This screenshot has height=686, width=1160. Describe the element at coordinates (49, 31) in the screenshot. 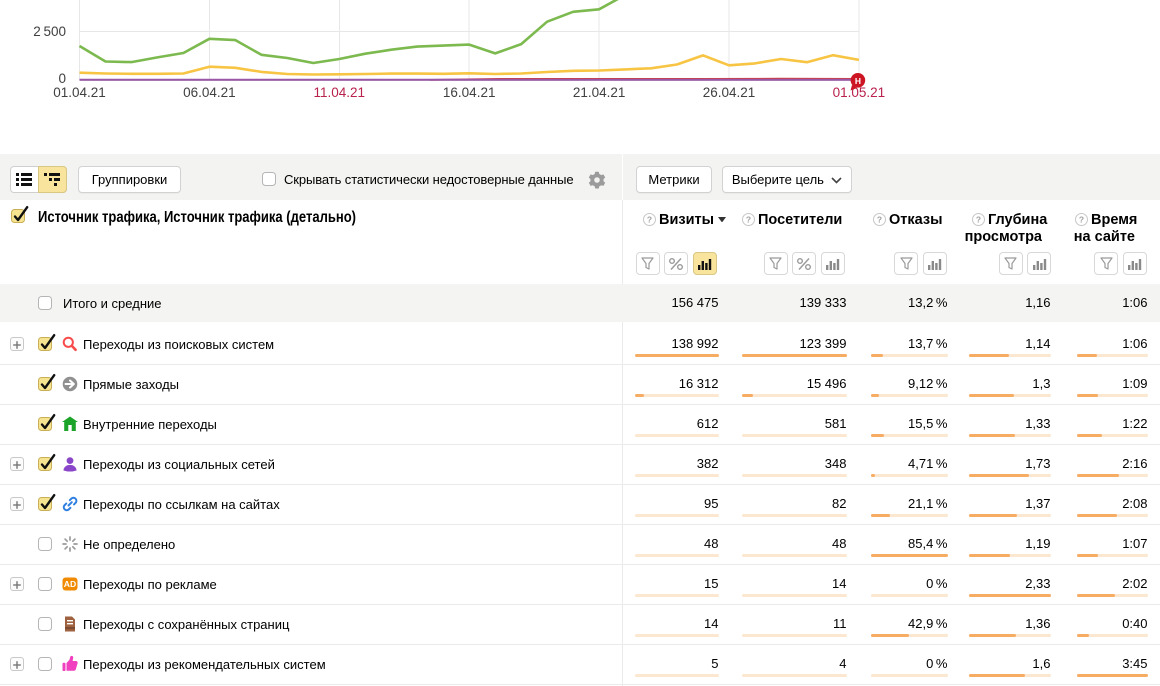

I see `svg-text: 2 500` at that location.